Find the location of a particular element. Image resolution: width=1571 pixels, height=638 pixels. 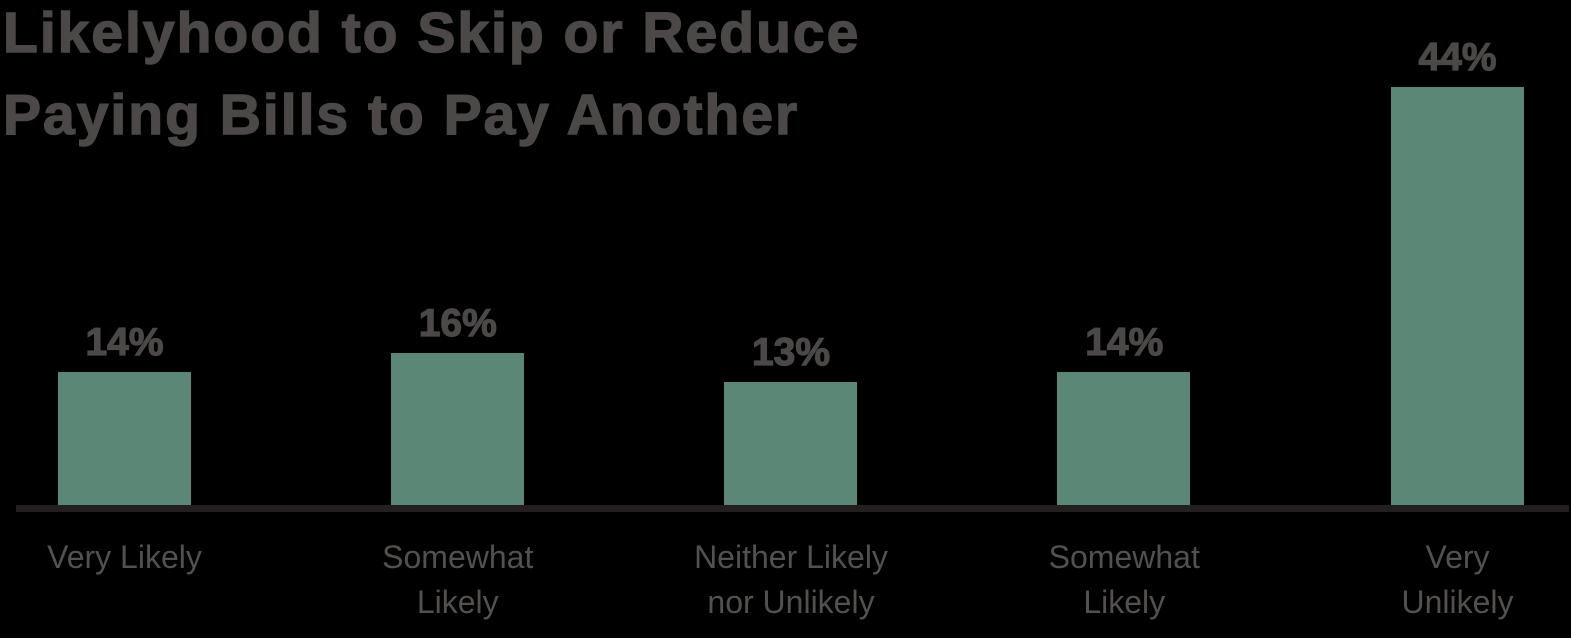

bar-value-label: 44% is located at coordinates (1457, 57).